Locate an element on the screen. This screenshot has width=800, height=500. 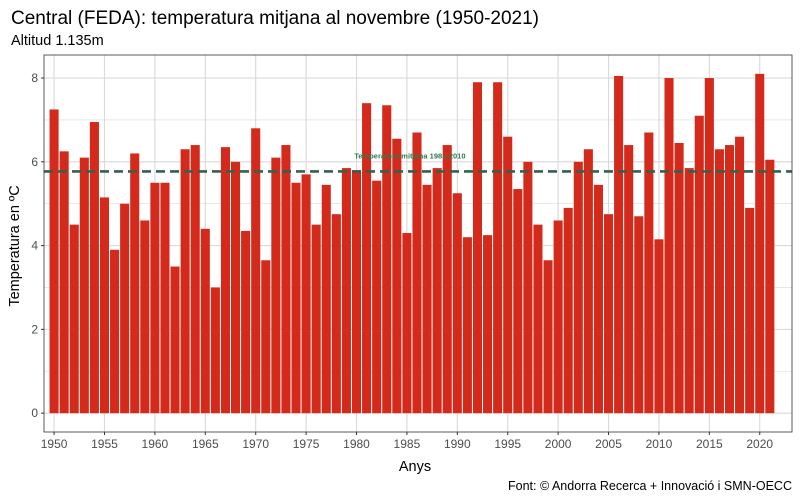
x-tick-label: 1955 is located at coordinates (104, 444).